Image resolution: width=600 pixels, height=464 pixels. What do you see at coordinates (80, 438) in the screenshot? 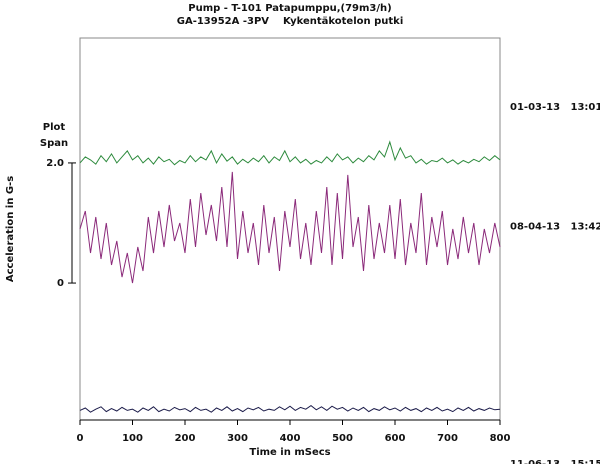
I see `x-tick-label: 0` at bounding box center [80, 438].